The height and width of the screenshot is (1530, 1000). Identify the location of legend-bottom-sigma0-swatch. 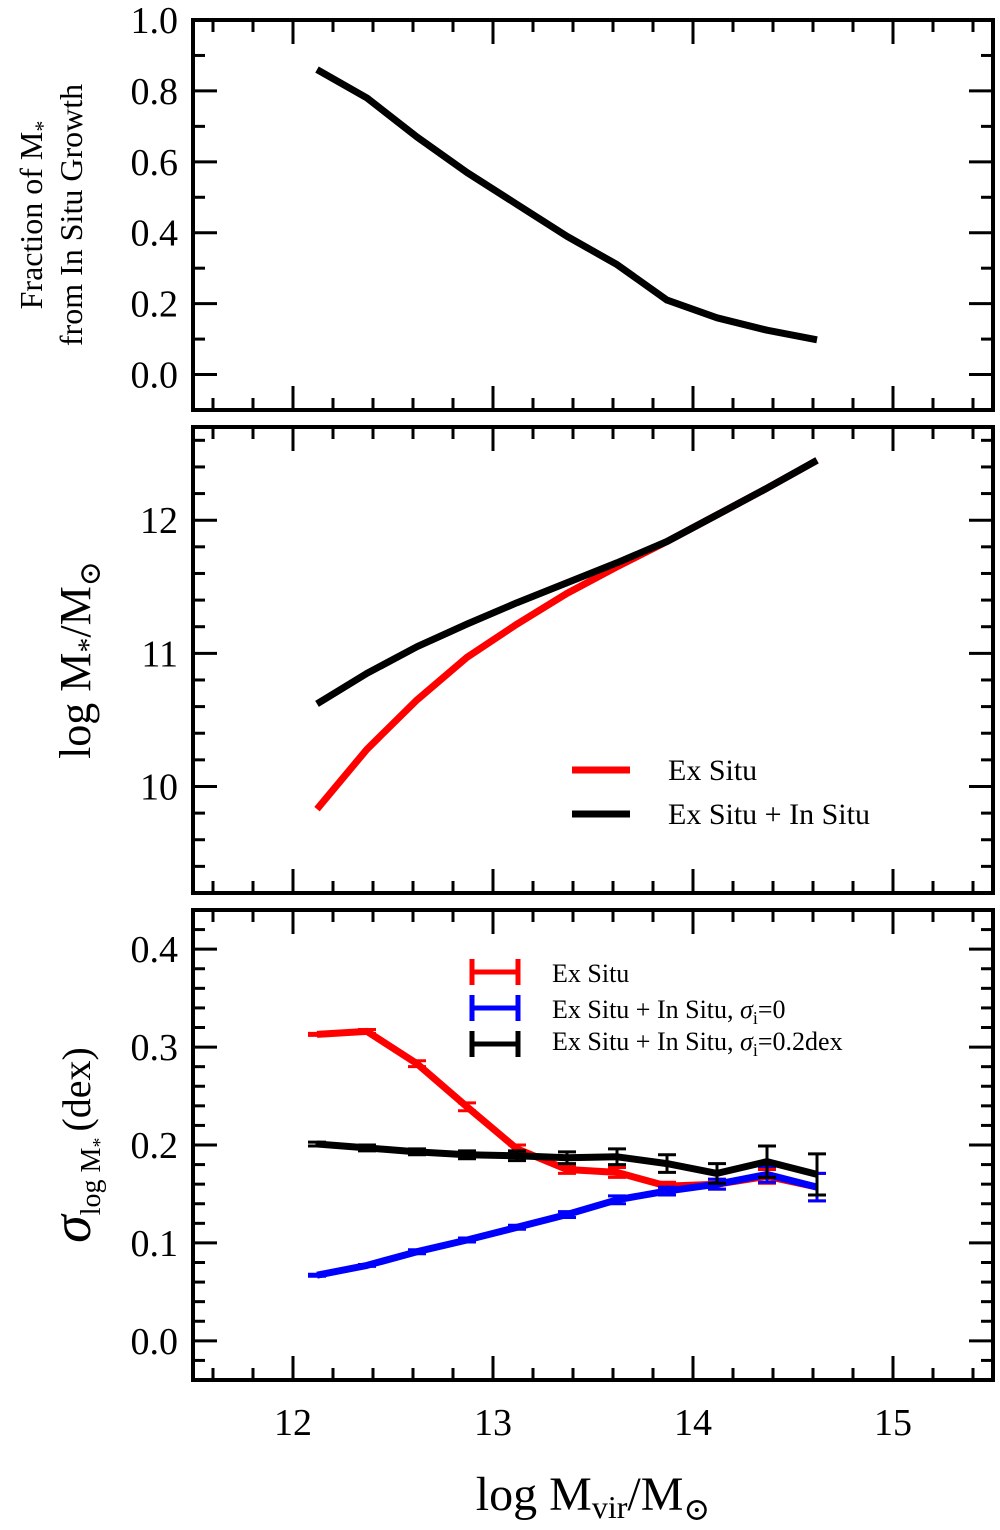
(495, 1008).